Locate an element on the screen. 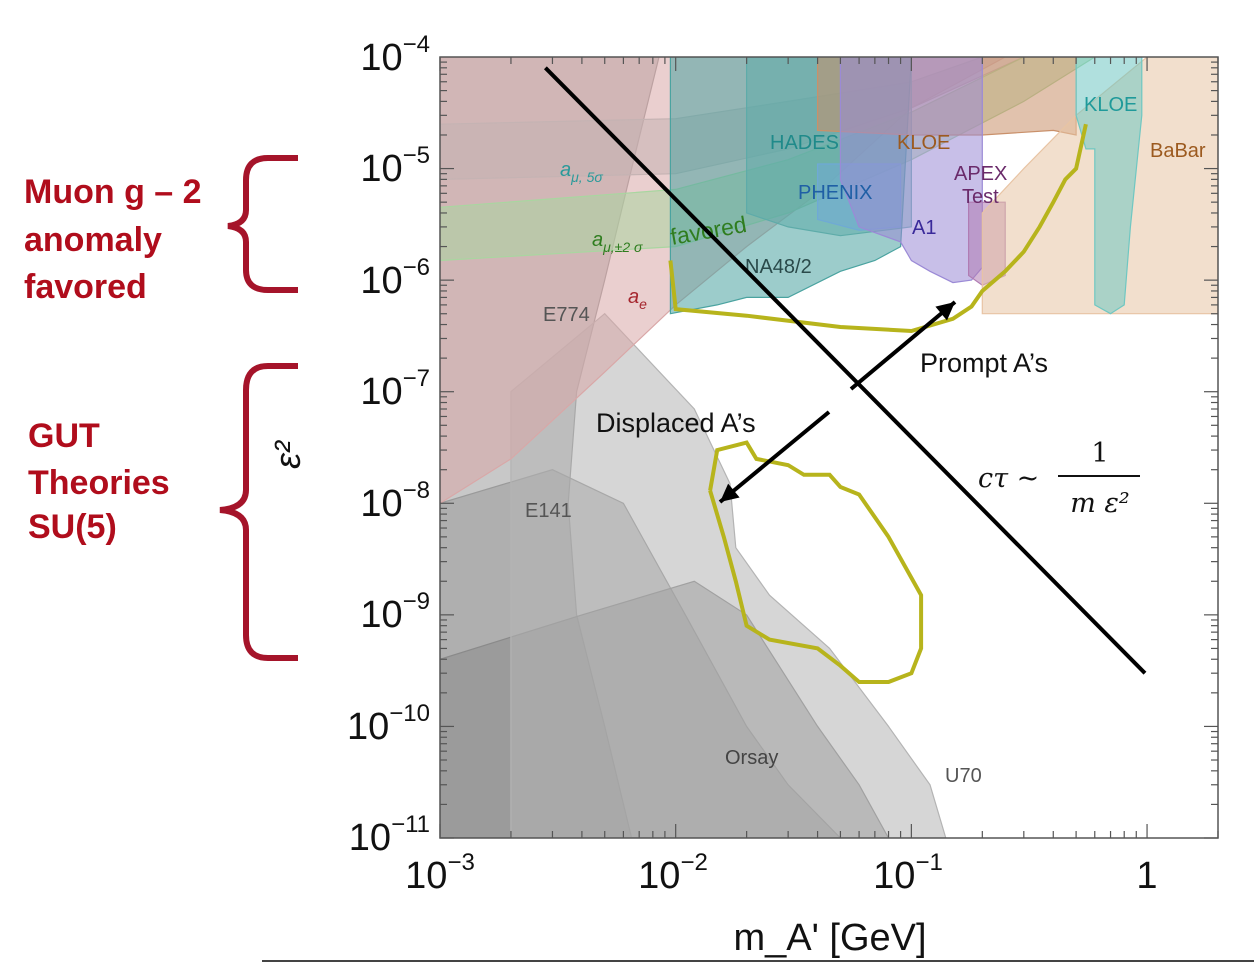  y-tick-label: 10⁻¹¹ is located at coordinates (389, 835).